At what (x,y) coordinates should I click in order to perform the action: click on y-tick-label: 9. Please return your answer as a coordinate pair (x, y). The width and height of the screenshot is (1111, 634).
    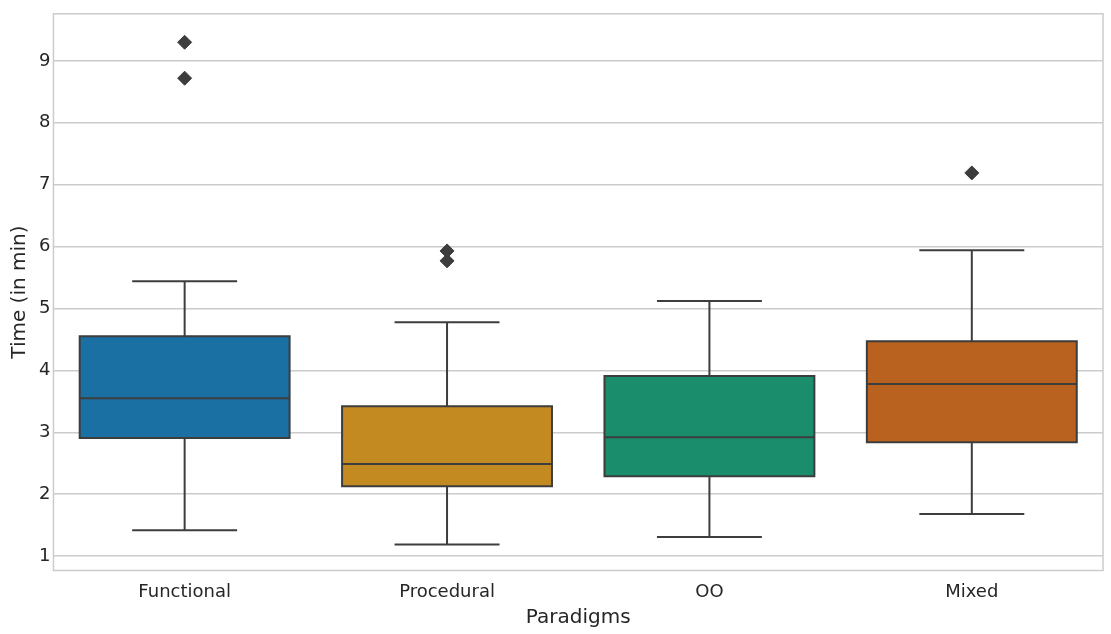
    Looking at the image, I should click on (45, 59).